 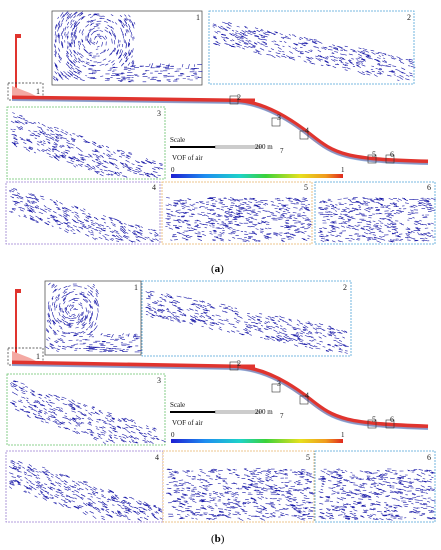 What do you see at coordinates (187, 423) in the screenshot?
I see `legend-title-b: VOF of air` at bounding box center [187, 423].